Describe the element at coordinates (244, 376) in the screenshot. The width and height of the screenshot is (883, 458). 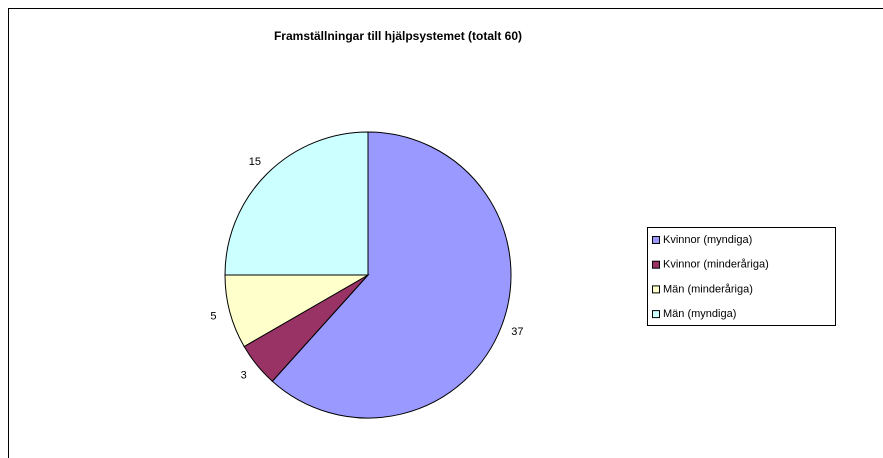
I see `data-label: 3` at that location.